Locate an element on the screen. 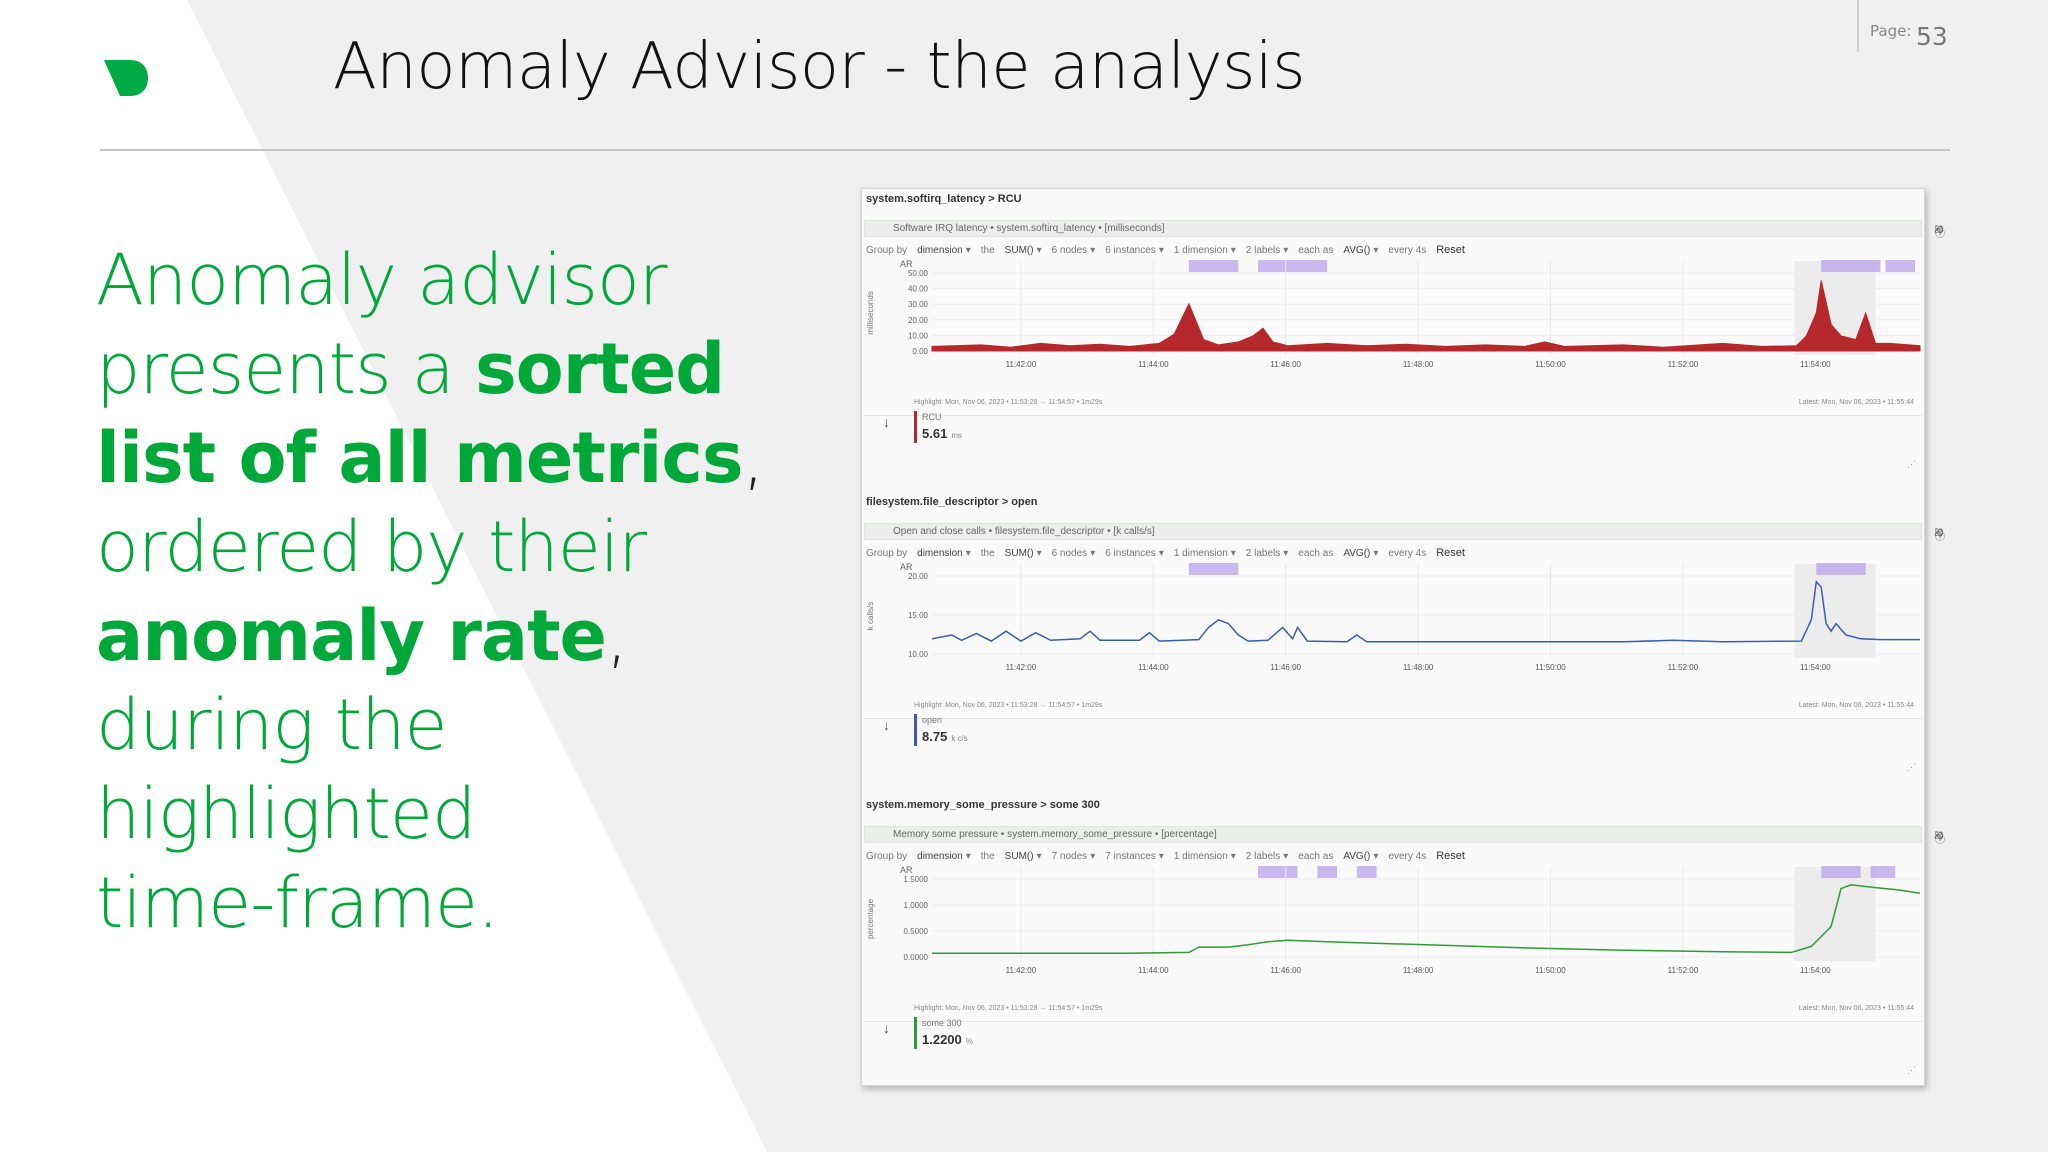  legend-value-number: 8.75 is located at coordinates (935, 736).